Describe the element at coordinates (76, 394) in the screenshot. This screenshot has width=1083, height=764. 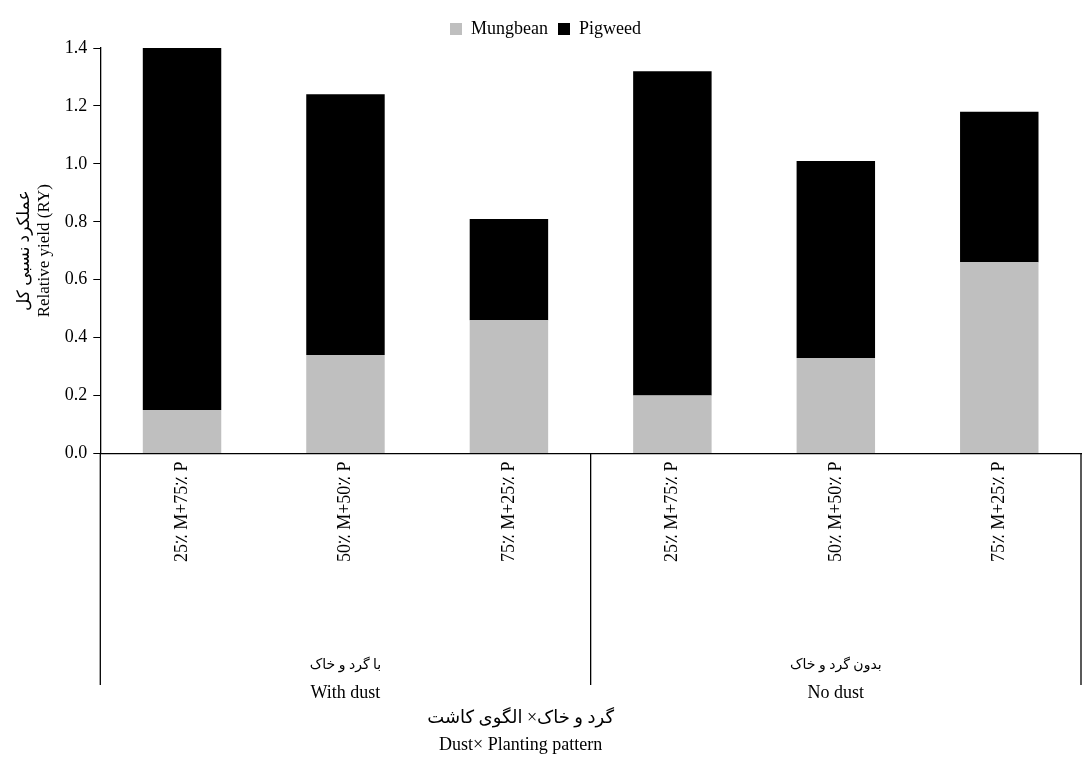
I see `y-tick-label: 0.2` at that location.